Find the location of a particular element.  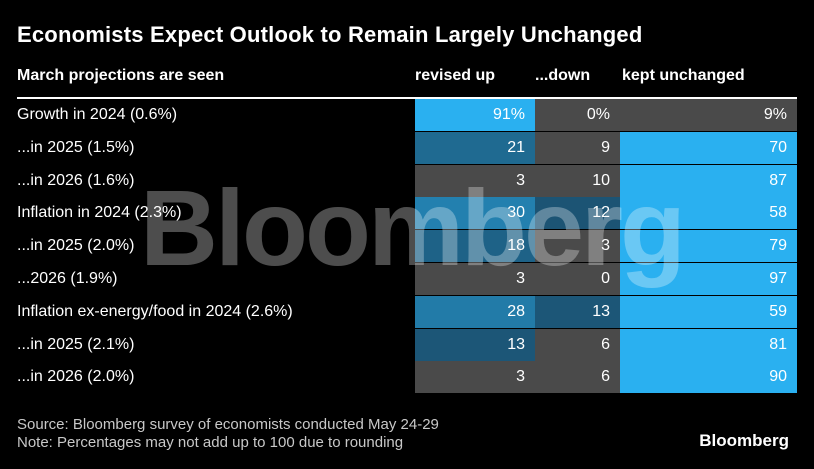

kept-unchanged-cell: 59 is located at coordinates (708, 311).